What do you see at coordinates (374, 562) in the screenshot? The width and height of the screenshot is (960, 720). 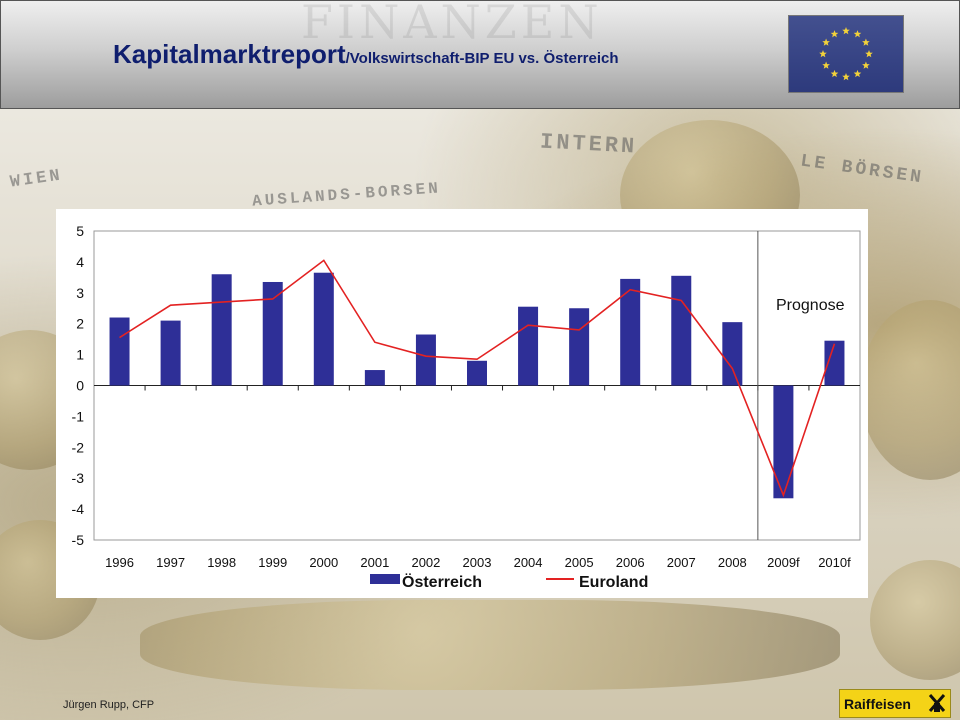 I see `x-tick-label-2001: 2001` at bounding box center [374, 562].